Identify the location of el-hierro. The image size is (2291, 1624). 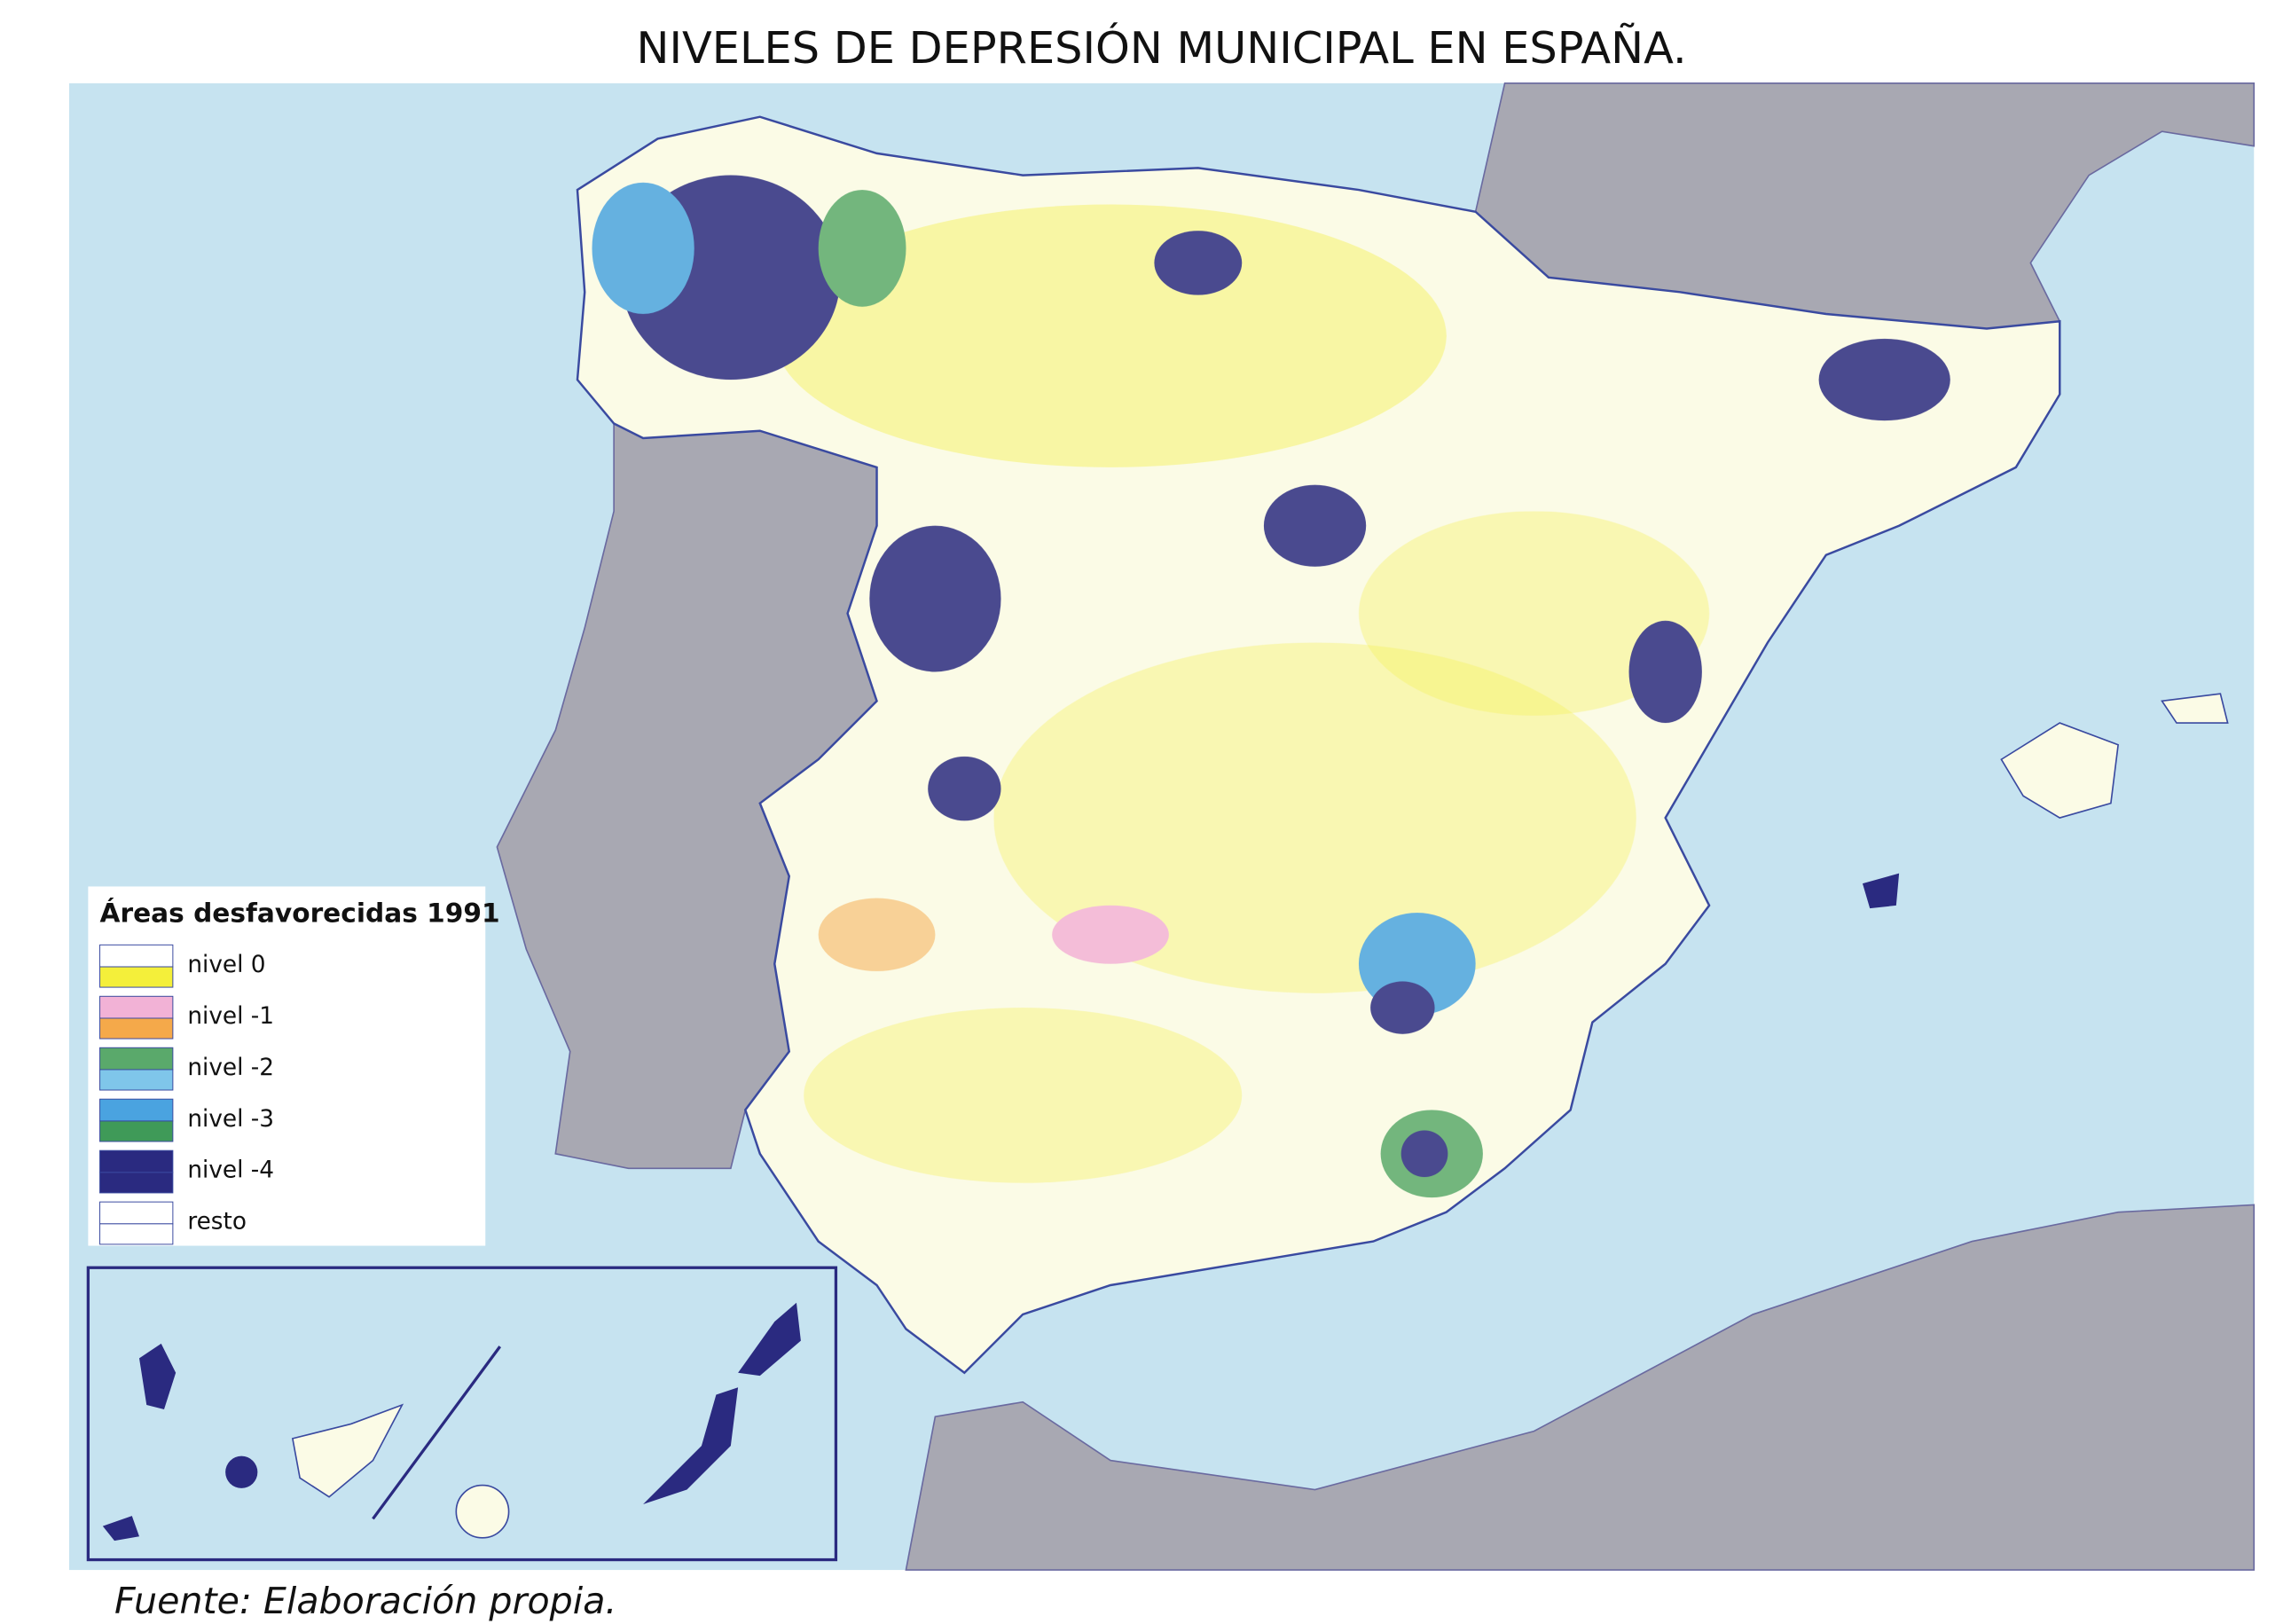
(121, 1529).